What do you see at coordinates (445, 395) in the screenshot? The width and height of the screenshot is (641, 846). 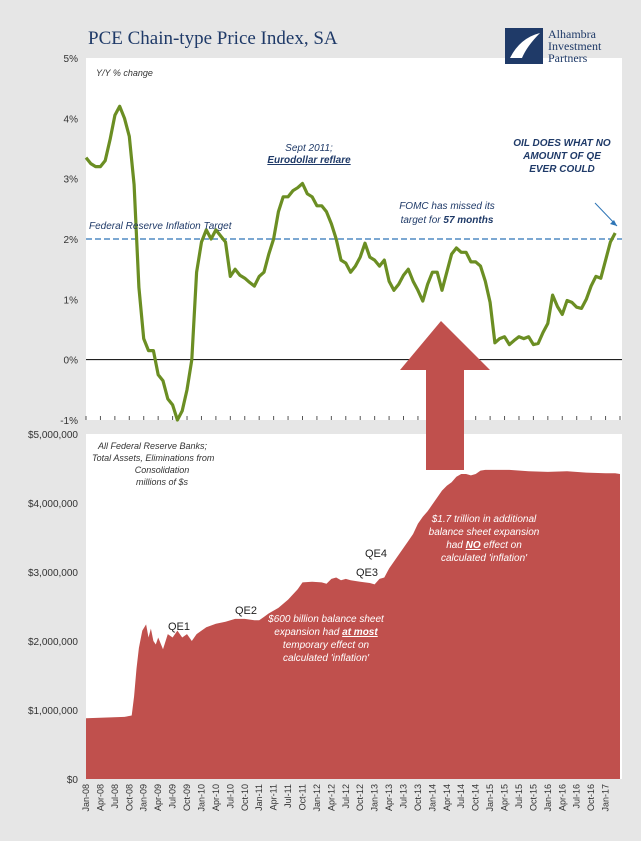 I see `big-up-arrow` at bounding box center [445, 395].